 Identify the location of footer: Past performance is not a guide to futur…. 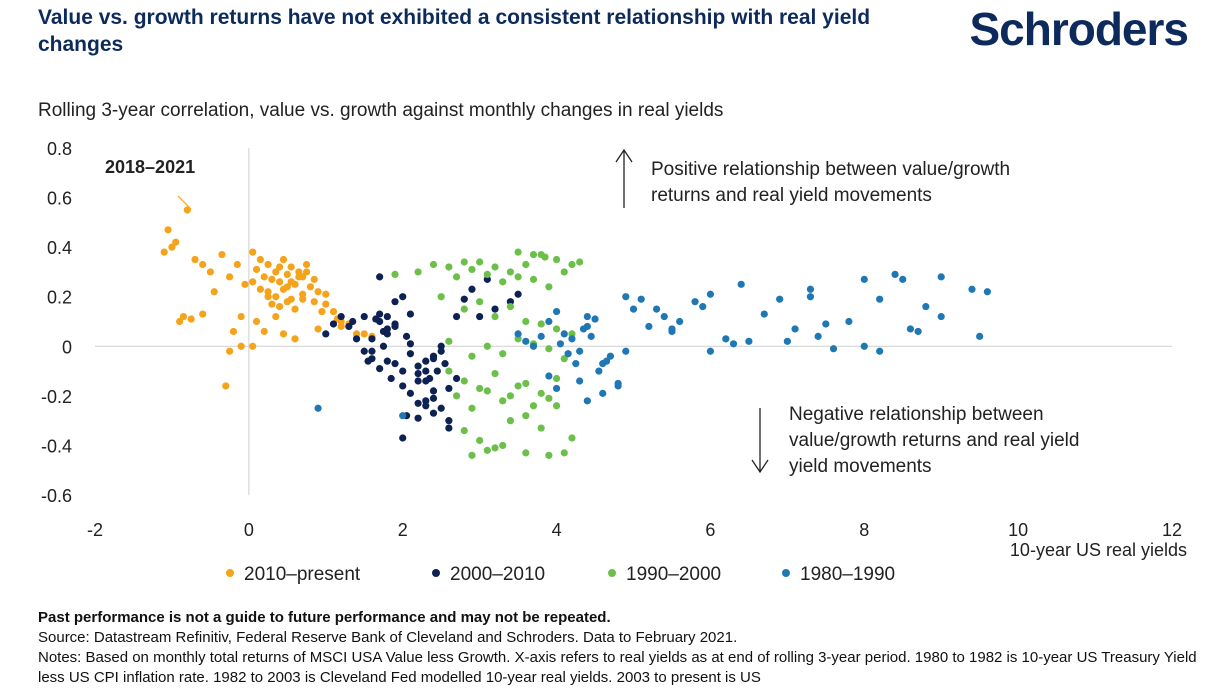
(623, 648).